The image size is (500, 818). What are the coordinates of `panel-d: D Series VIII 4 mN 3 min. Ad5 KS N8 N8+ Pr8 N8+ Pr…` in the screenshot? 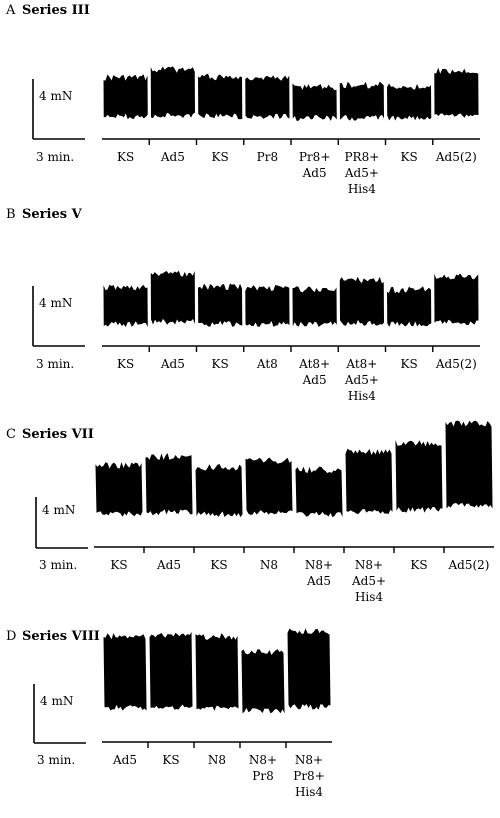 It's located at (169, 713).